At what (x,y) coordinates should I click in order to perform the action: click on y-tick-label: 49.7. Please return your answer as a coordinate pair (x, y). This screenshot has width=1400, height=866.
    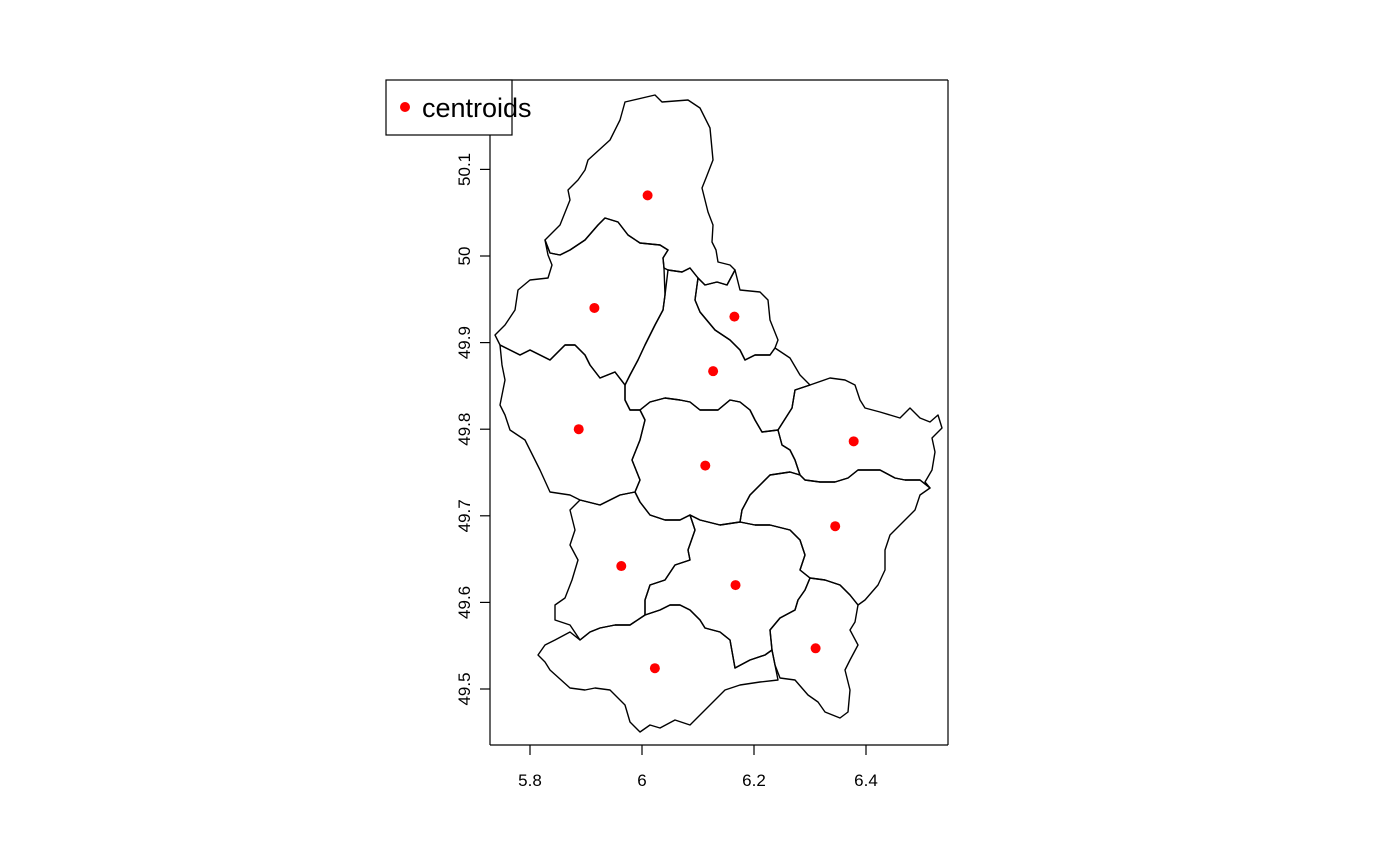
    Looking at the image, I should click on (464, 515).